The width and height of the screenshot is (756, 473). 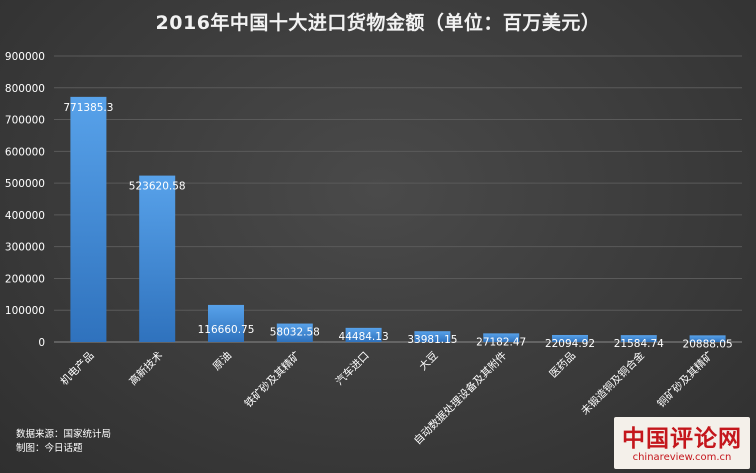 What do you see at coordinates (639, 344) in the screenshot?
I see `data-label: 21584.74` at bounding box center [639, 344].